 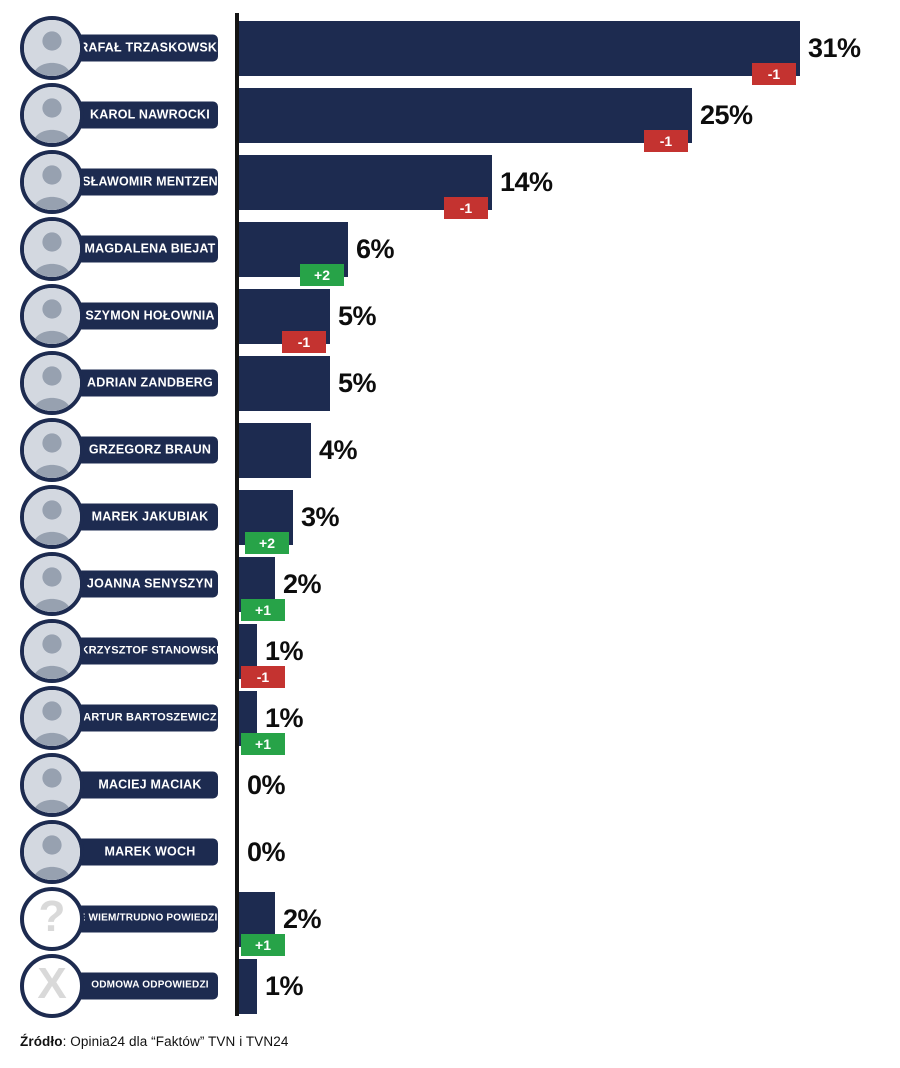 I want to click on candidate-id-block: MAGDALENA BIEJAT, so click(x=119, y=248).